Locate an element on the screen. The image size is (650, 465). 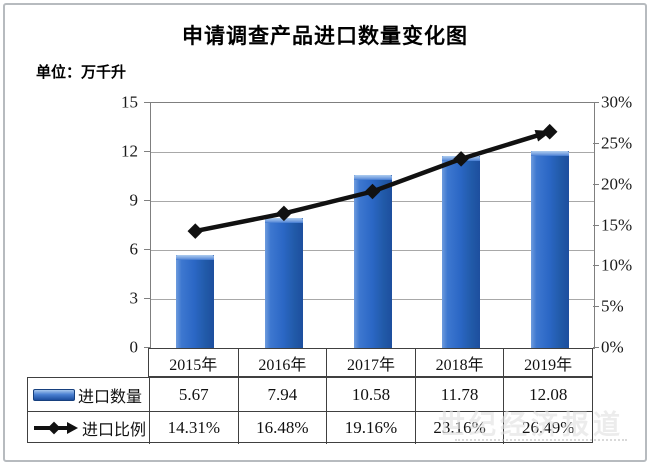
bar-2017年 is located at coordinates (372, 261).